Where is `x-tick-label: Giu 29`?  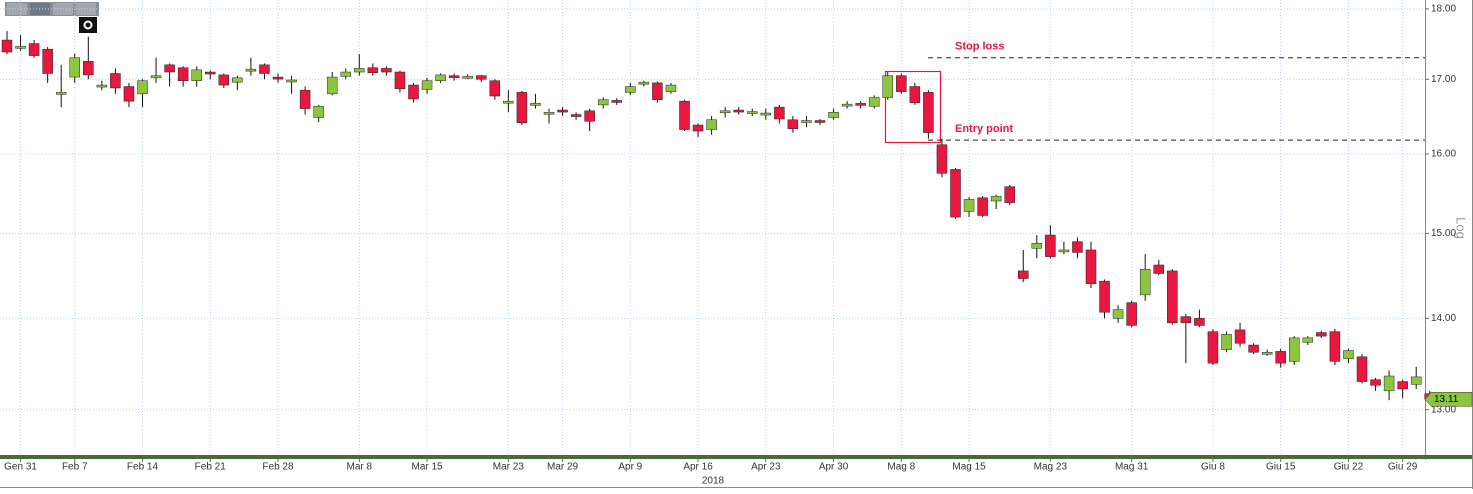
x-tick-label: Giu 29 is located at coordinates (1403, 467).